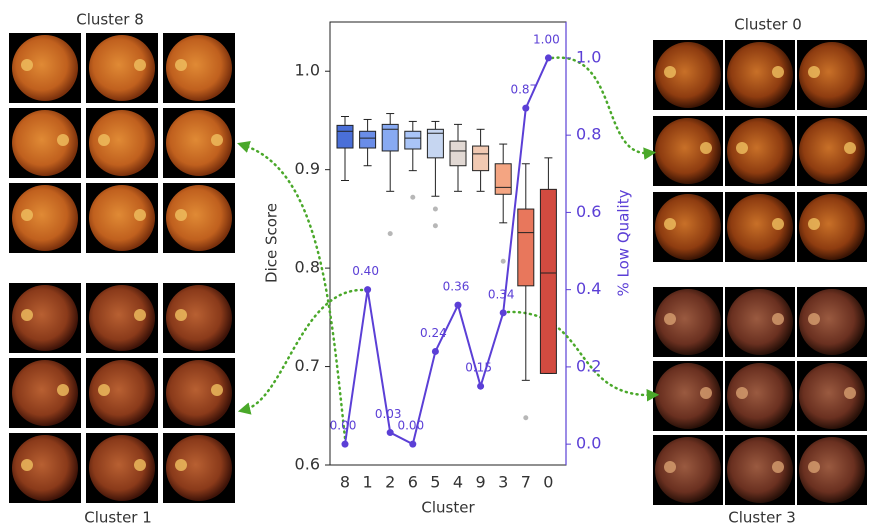 The height and width of the screenshot is (527, 869). What do you see at coordinates (523, 90) in the screenshot?
I see `value-label: 0.87` at bounding box center [523, 90].